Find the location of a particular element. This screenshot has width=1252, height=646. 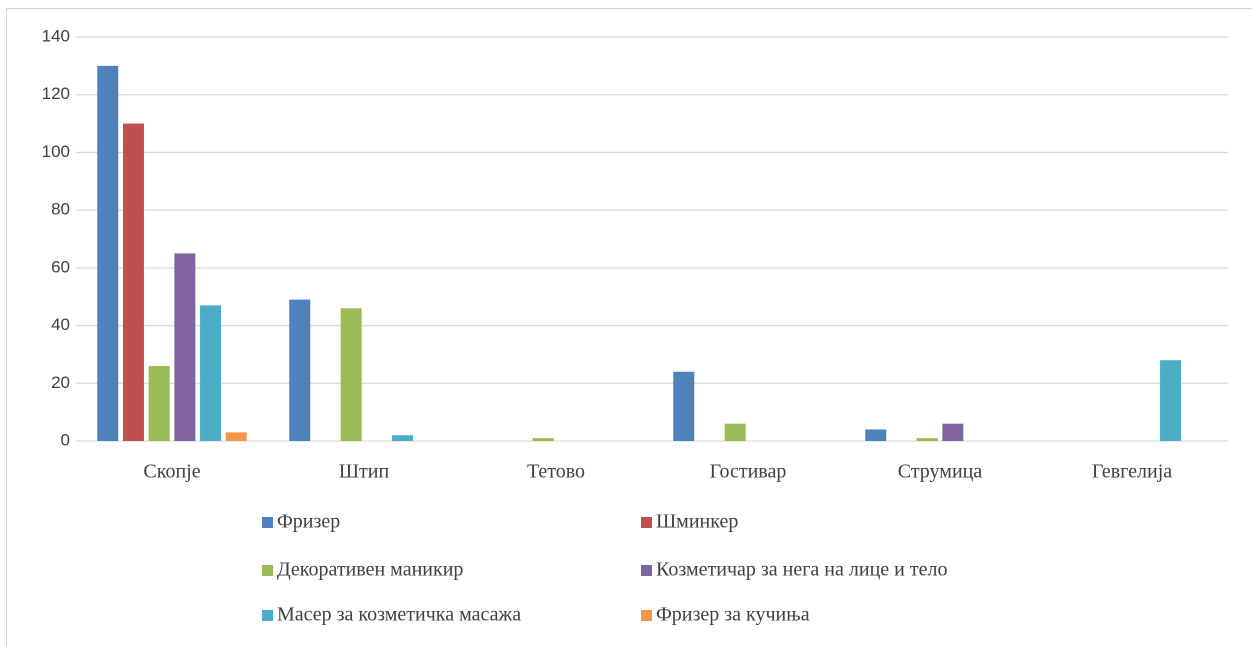

legend-label: Фризер за кучиња is located at coordinates (733, 615).